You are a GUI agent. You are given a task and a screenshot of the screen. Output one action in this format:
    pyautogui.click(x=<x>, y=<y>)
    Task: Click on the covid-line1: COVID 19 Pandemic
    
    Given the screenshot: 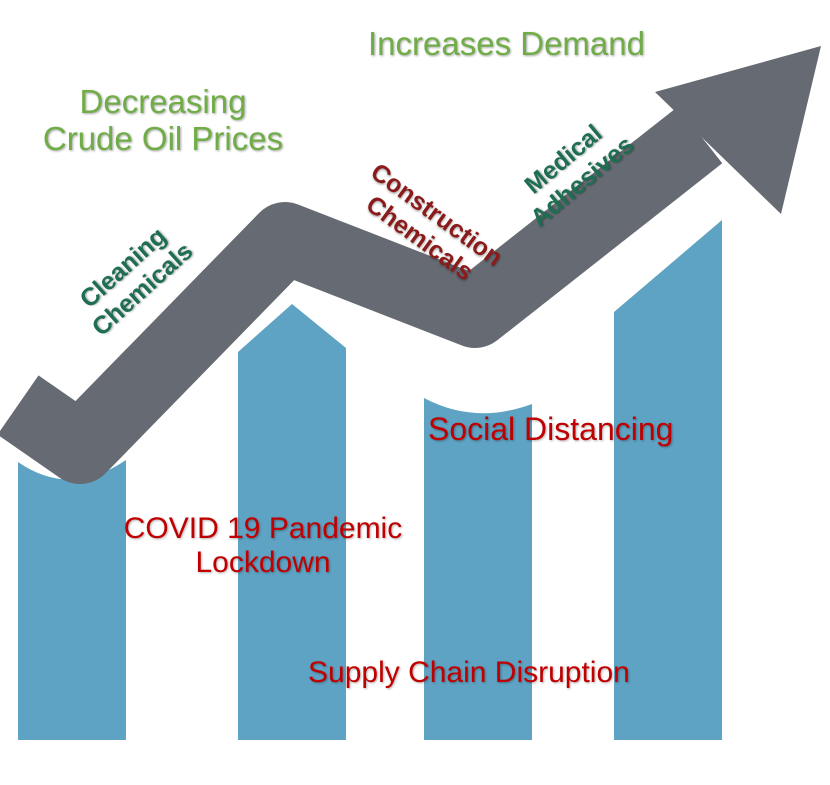 What is the action you would take?
    pyautogui.click(x=263, y=528)
    